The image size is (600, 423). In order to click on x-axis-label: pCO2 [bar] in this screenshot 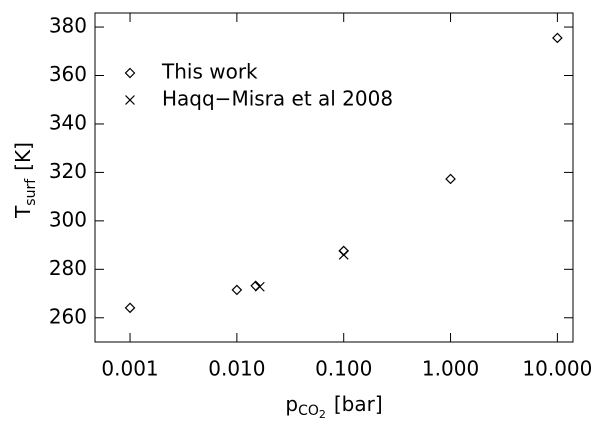, I will do `click(333, 407)`.